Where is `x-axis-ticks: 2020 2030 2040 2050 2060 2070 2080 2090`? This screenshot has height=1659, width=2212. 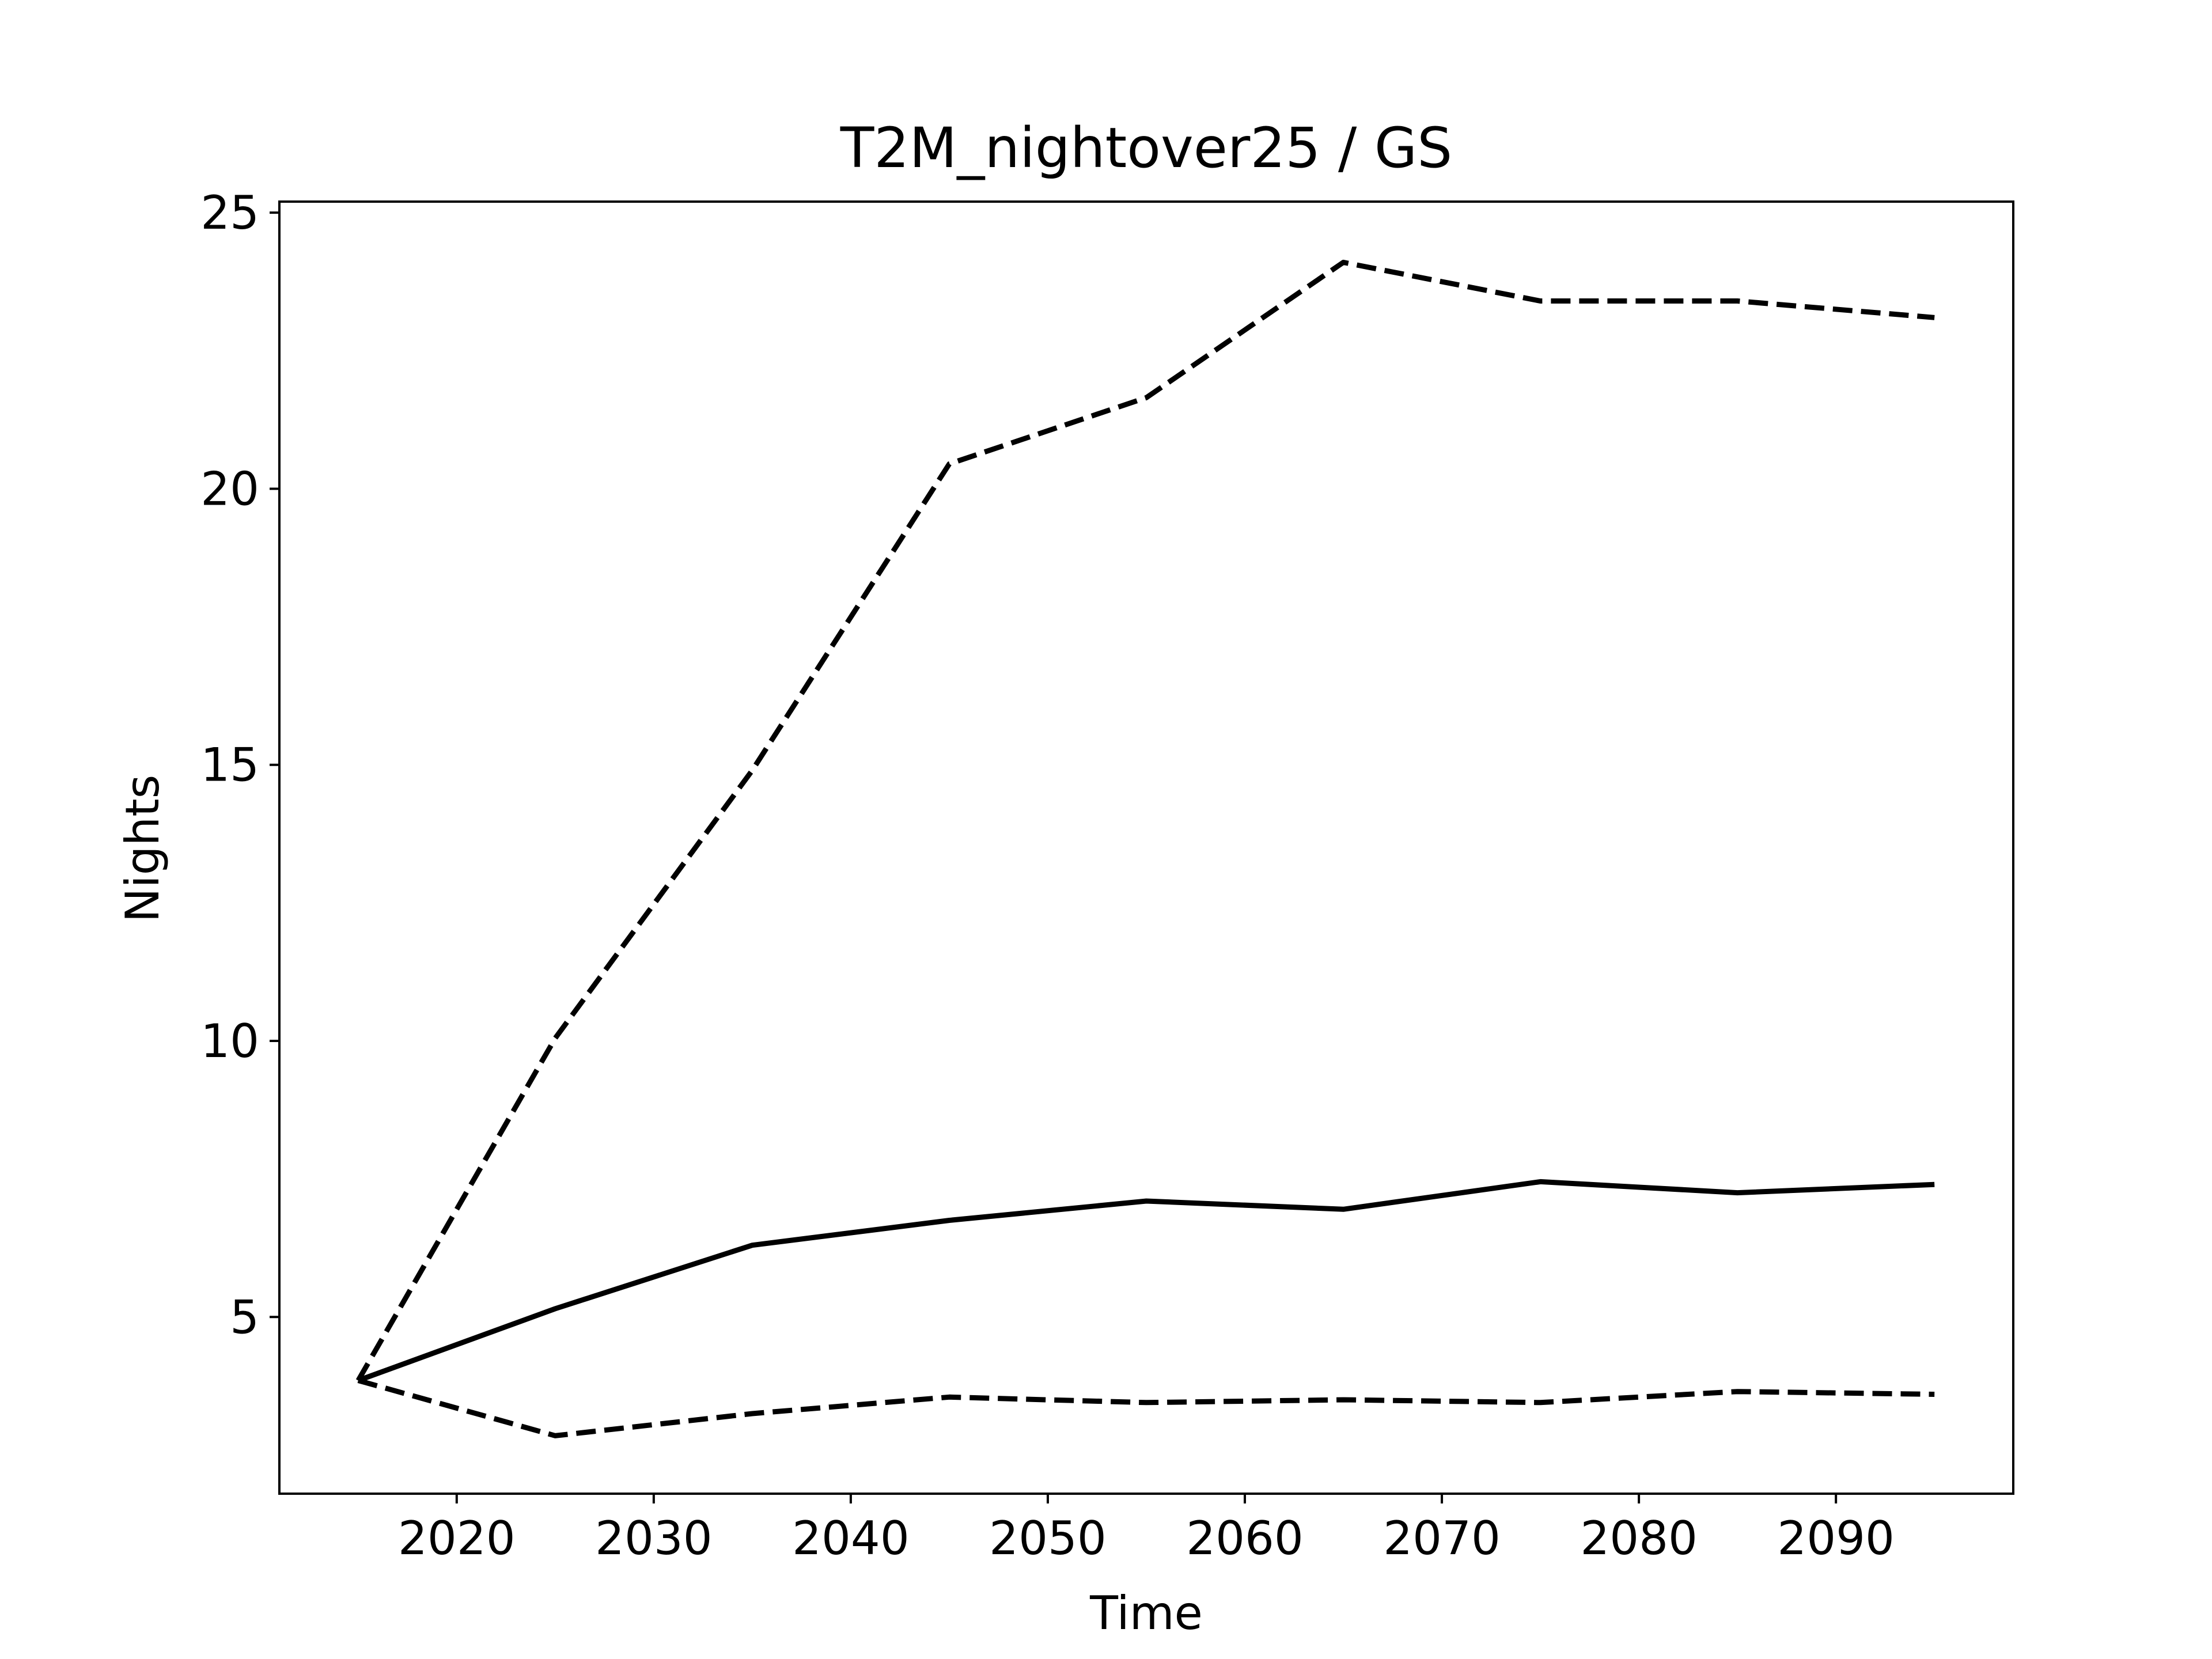 x-axis-ticks: 2020 2030 2040 2050 2060 2070 2080 2090 is located at coordinates (1146, 1529).